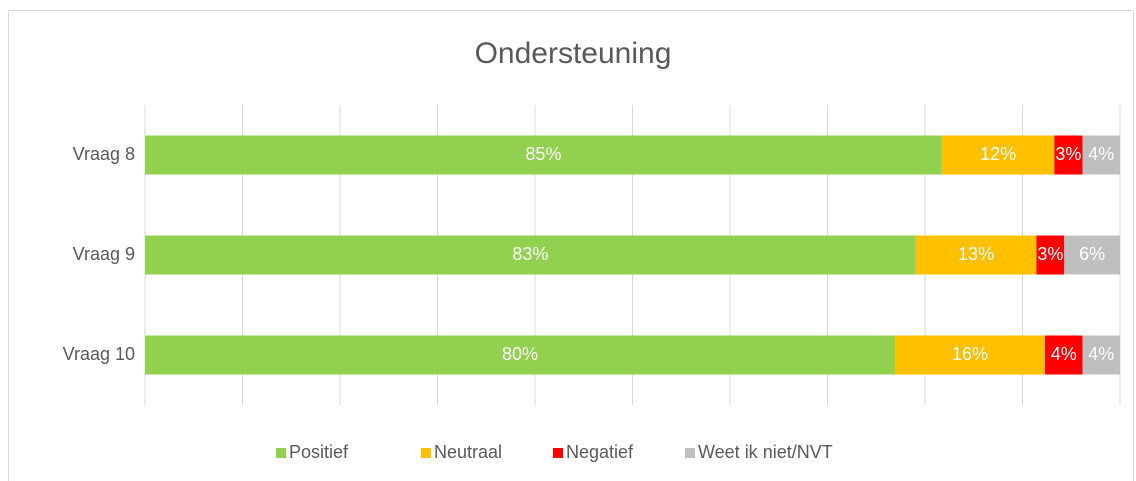  Describe the element at coordinates (468, 452) in the screenshot. I see `legend-label: Neutraal` at that location.